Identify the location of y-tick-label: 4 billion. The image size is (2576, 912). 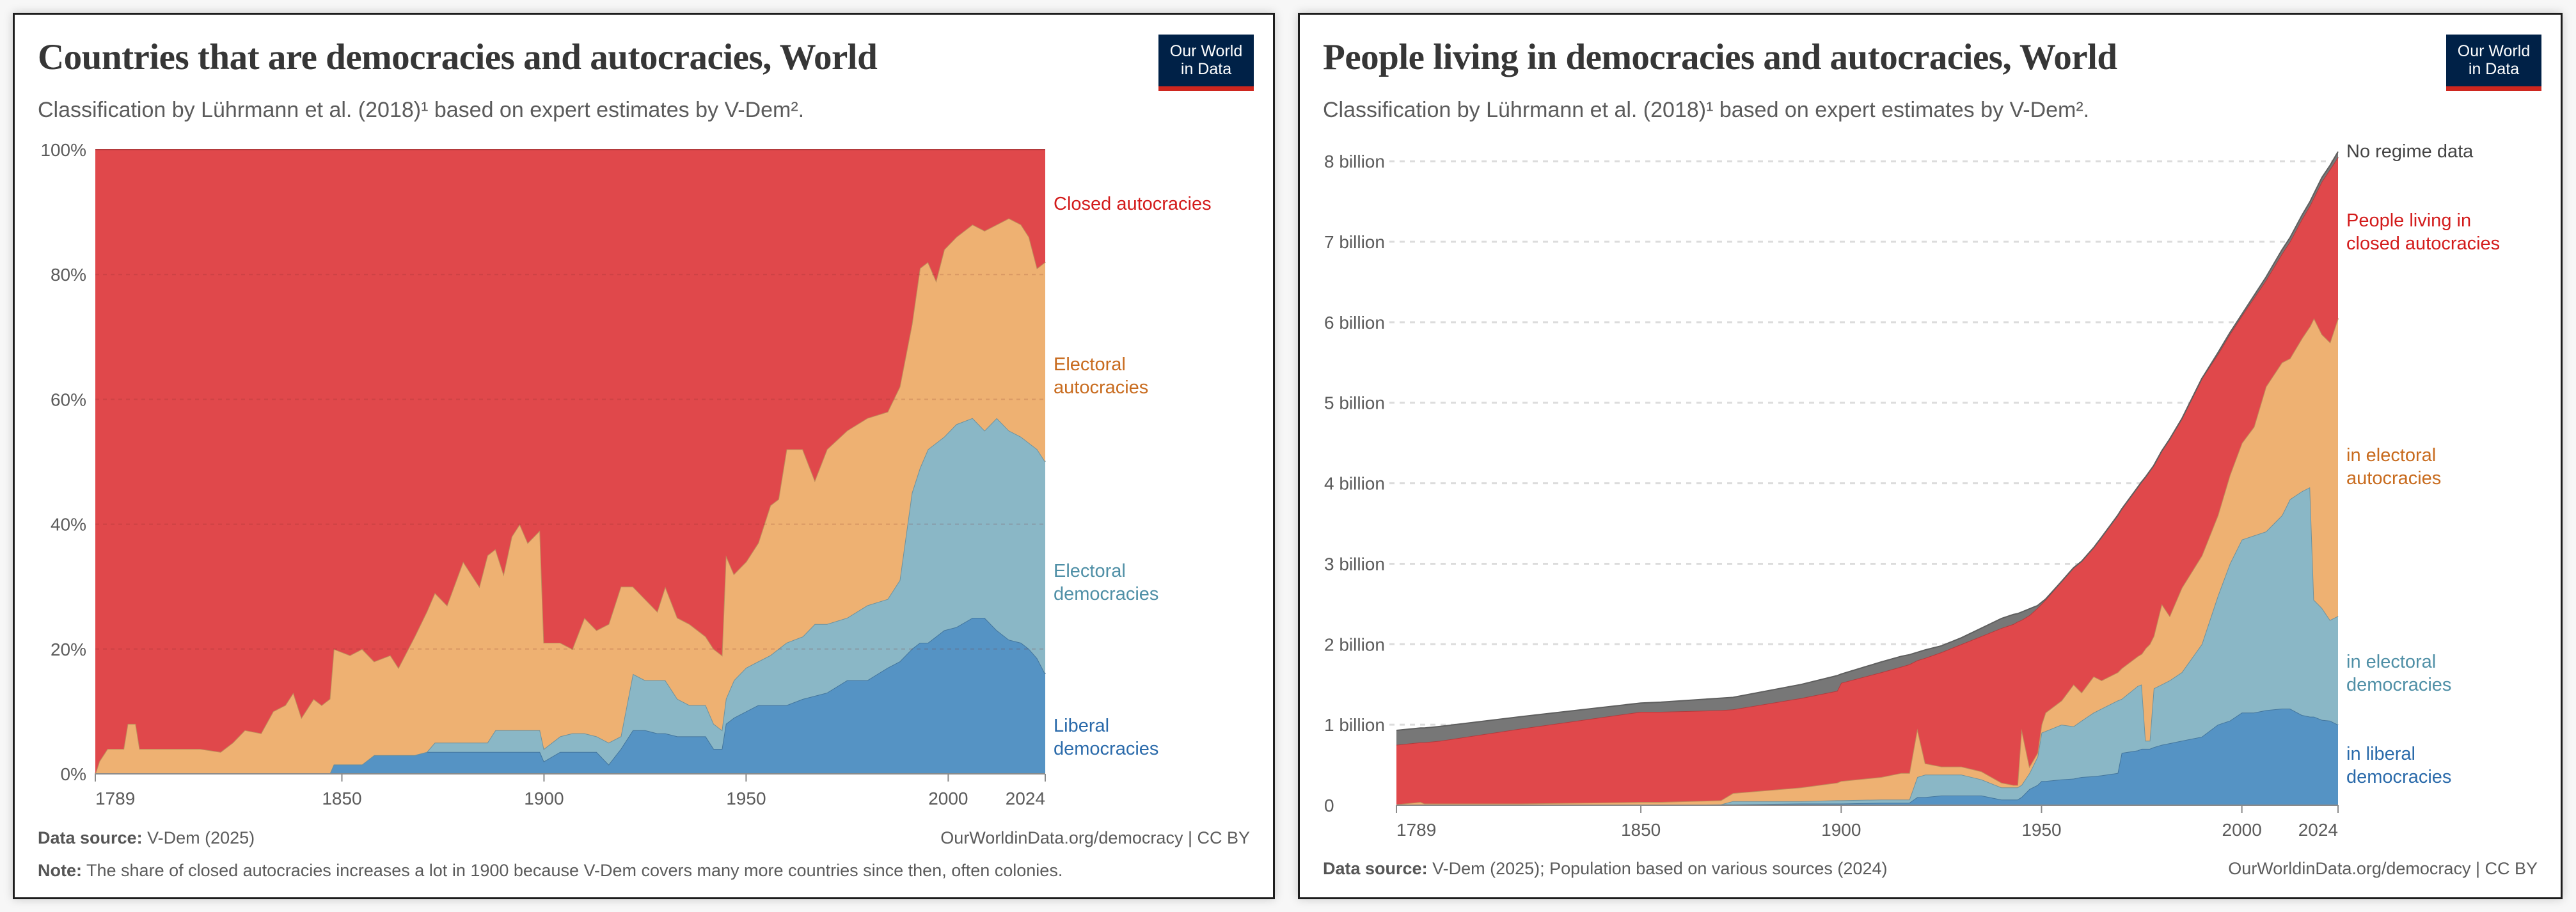
(1354, 484).